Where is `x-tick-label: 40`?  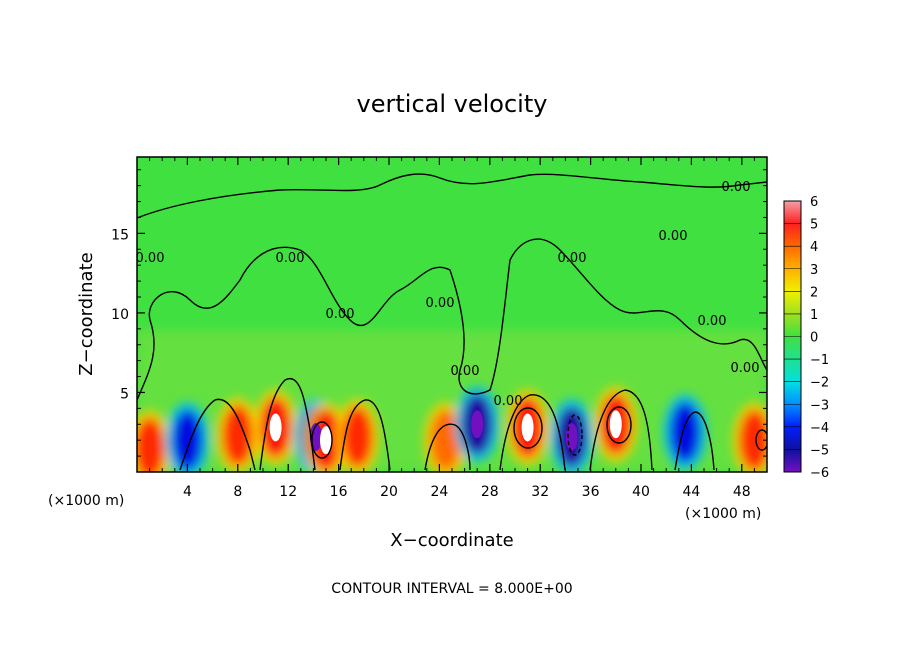 x-tick-label: 40 is located at coordinates (641, 492).